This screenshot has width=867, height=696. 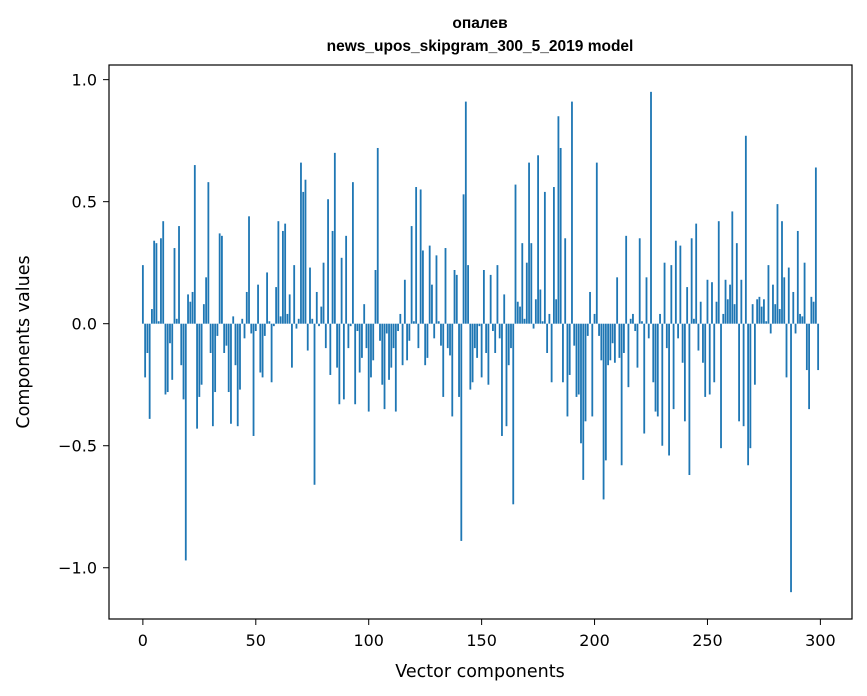 I want to click on x-tick-label: 0, so click(x=143, y=640).